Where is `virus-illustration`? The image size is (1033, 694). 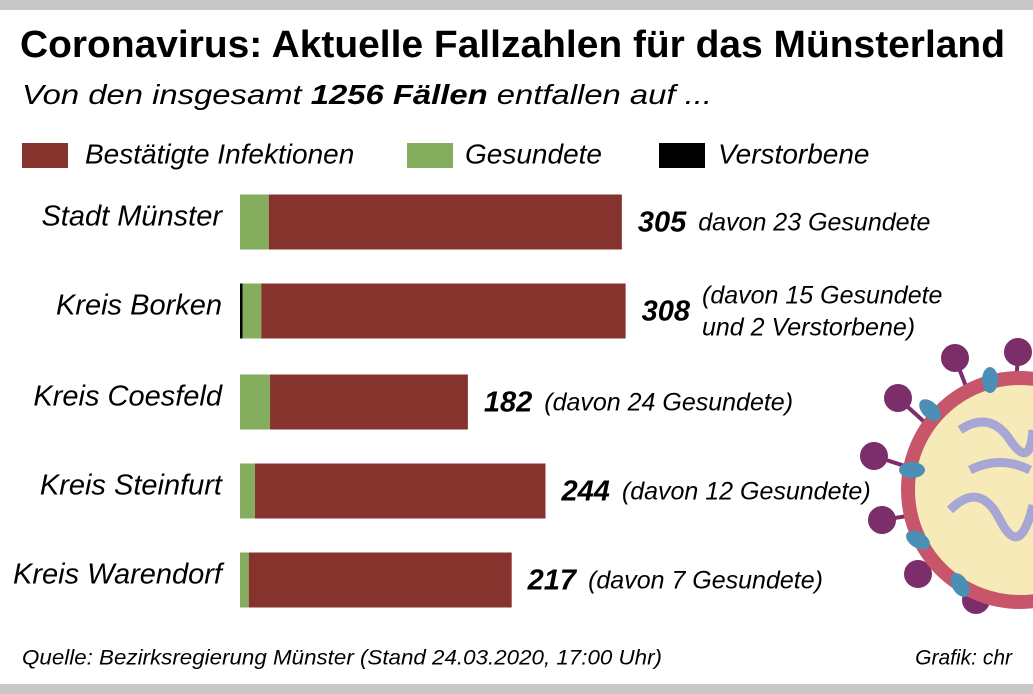 virus-illustration is located at coordinates (946, 476).